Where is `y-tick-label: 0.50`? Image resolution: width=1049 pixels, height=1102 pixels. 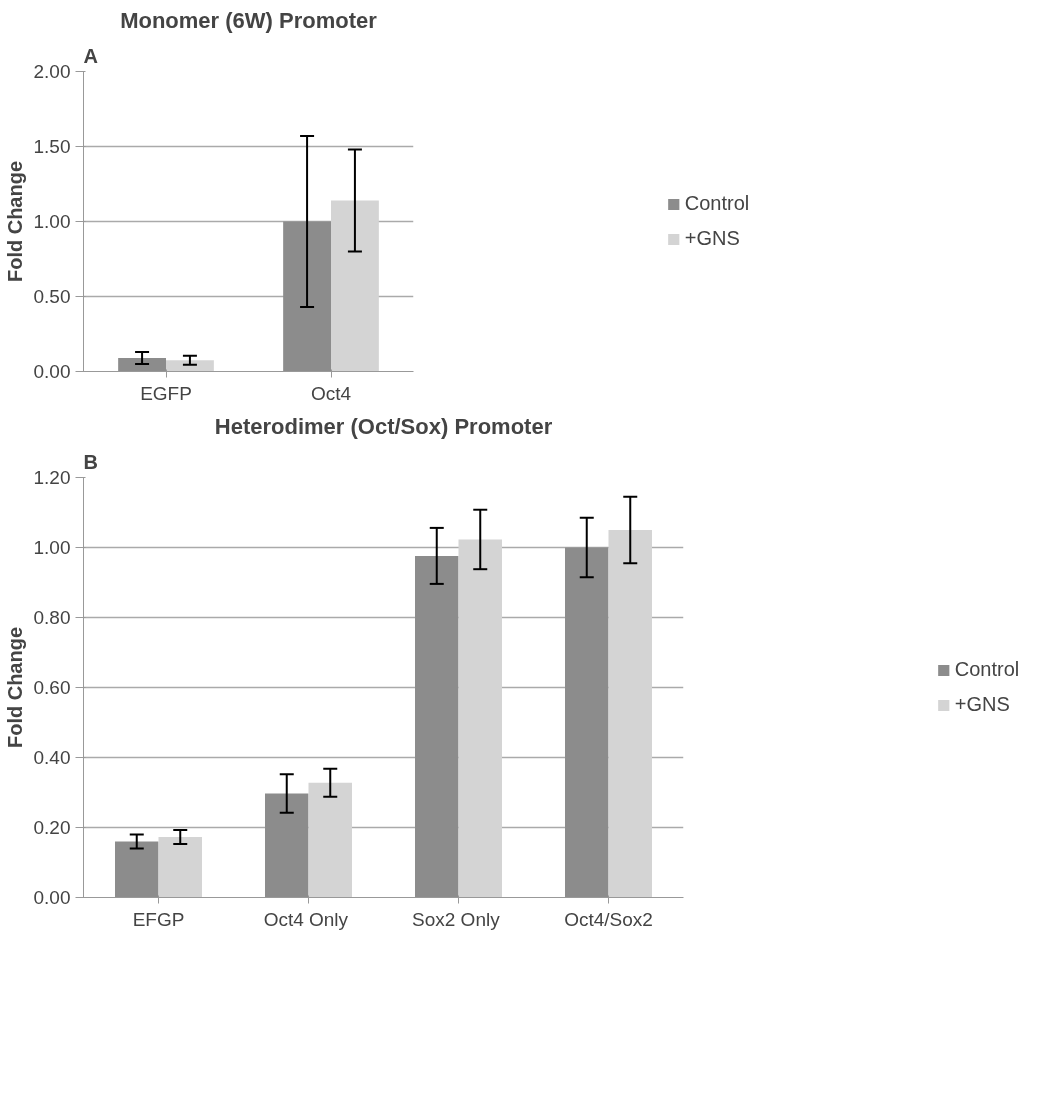 y-tick-label: 0.50 is located at coordinates (52, 296).